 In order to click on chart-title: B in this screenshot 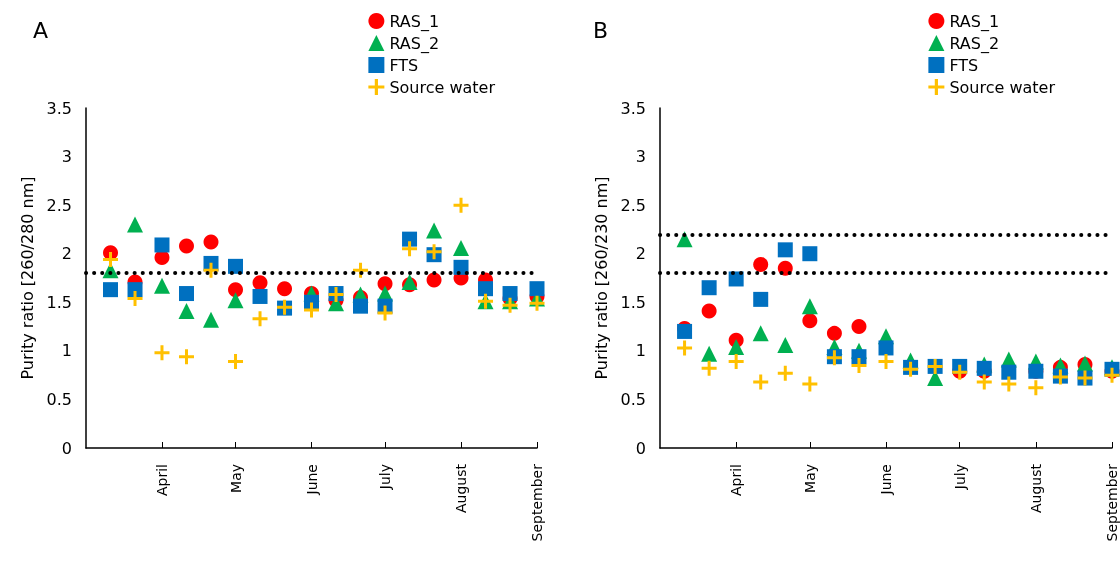, I will do `click(601, 30)`.